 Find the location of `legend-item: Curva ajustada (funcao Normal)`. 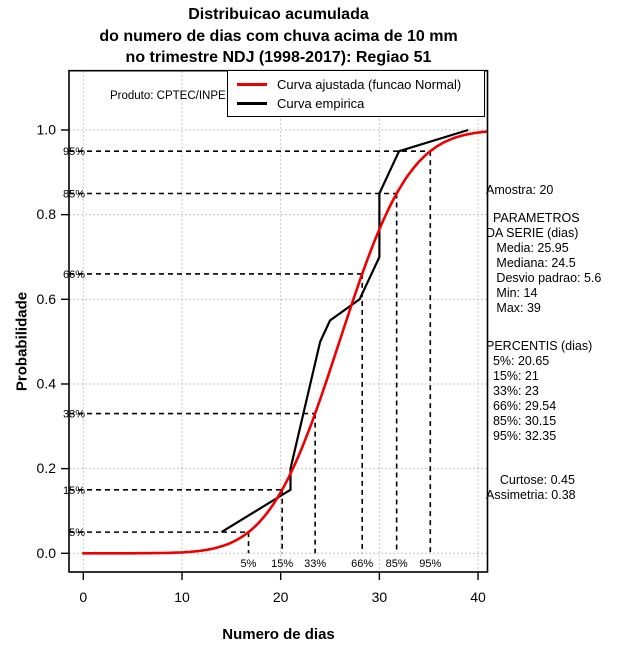

legend-item: Curva ajustada (funcao Normal) is located at coordinates (356, 84).